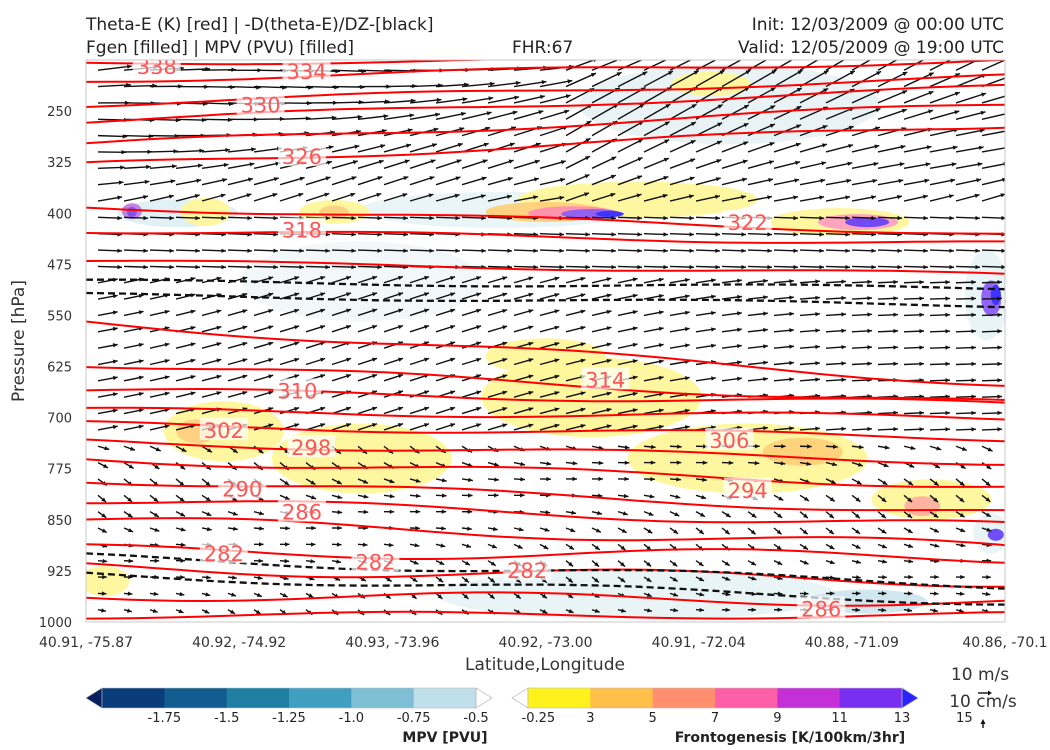 The height and width of the screenshot is (750, 1050). I want to click on colorbar-frame, so click(715, 698).